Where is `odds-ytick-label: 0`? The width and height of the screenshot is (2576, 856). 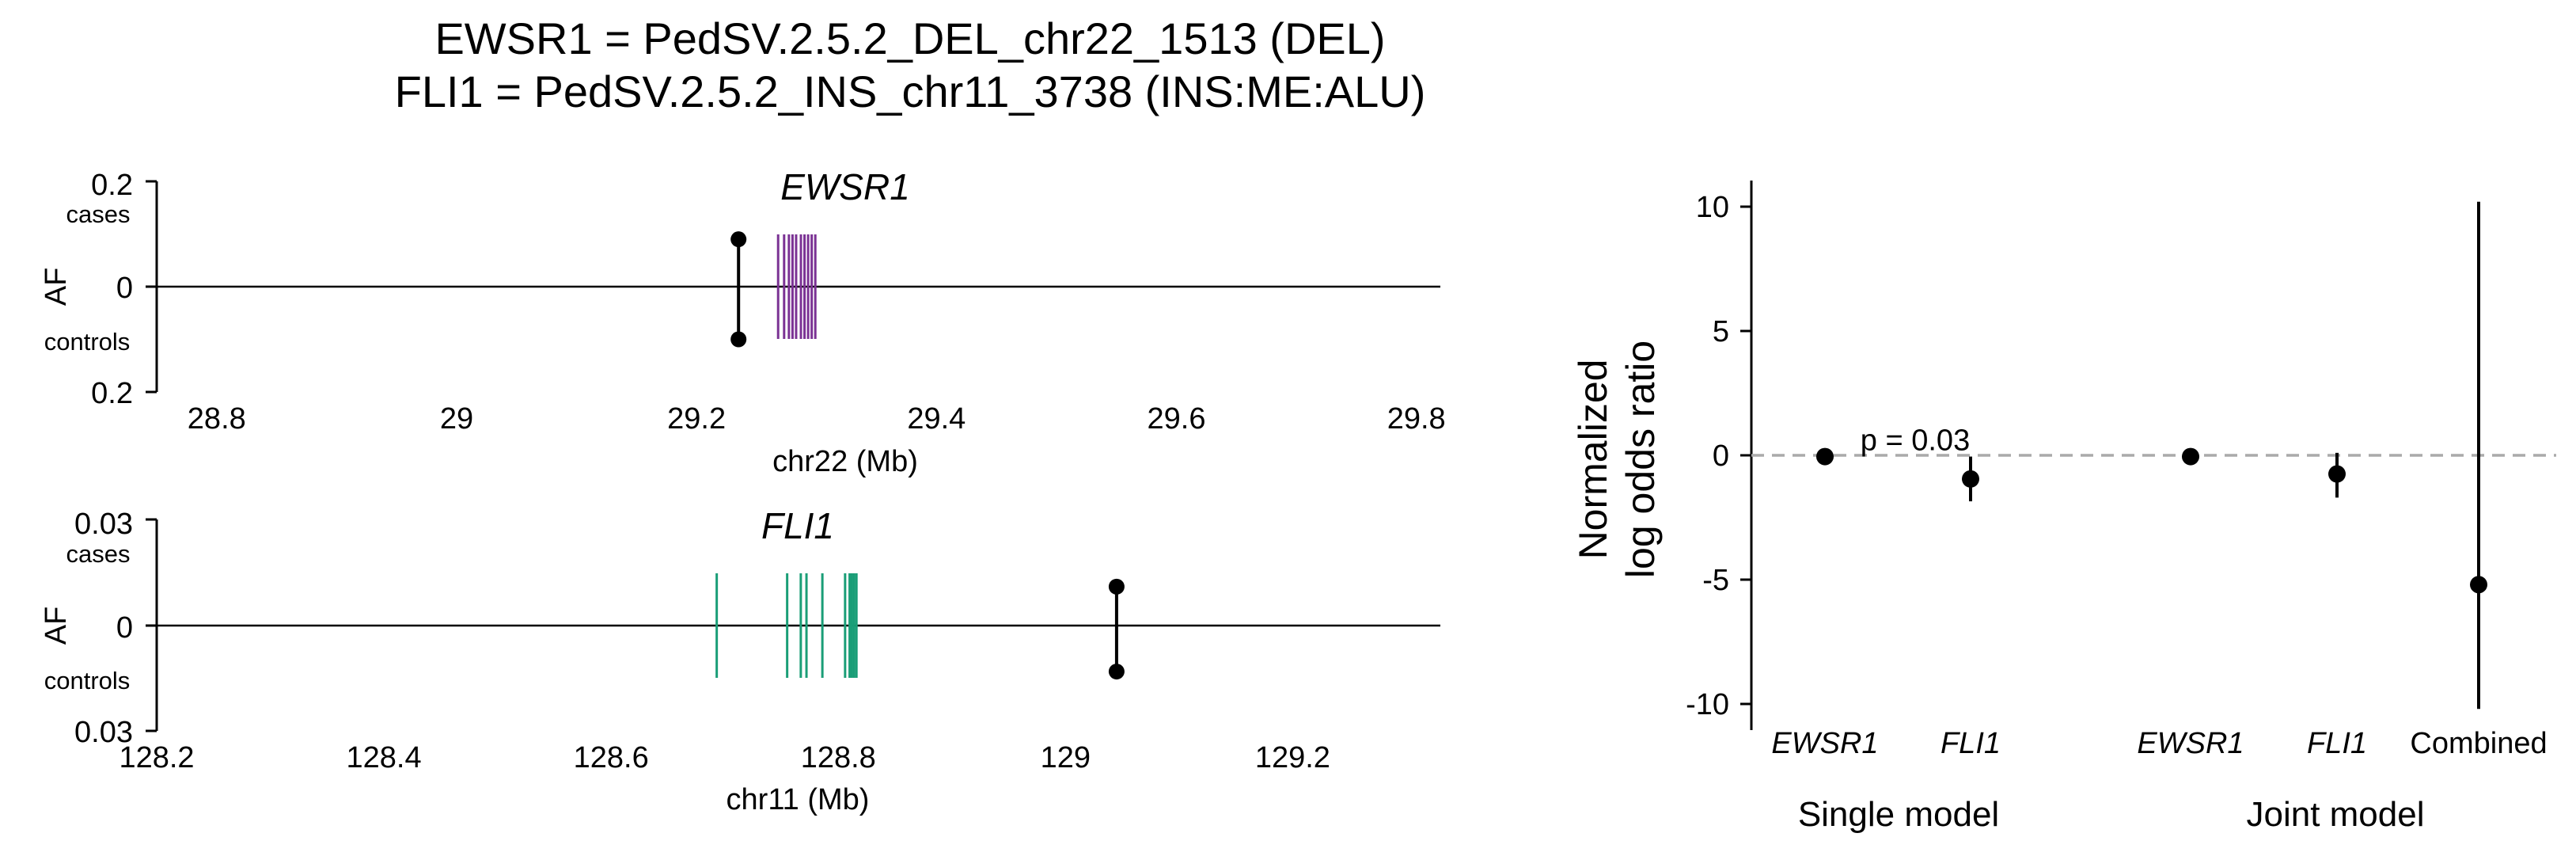
odds-ytick-label: 0 is located at coordinates (1721, 456).